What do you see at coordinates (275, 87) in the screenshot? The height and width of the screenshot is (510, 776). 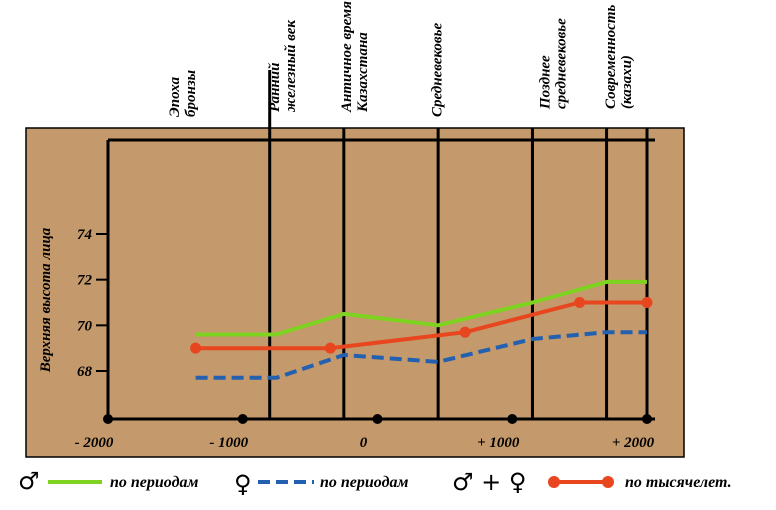 I see `period-label: Ранний` at bounding box center [275, 87].